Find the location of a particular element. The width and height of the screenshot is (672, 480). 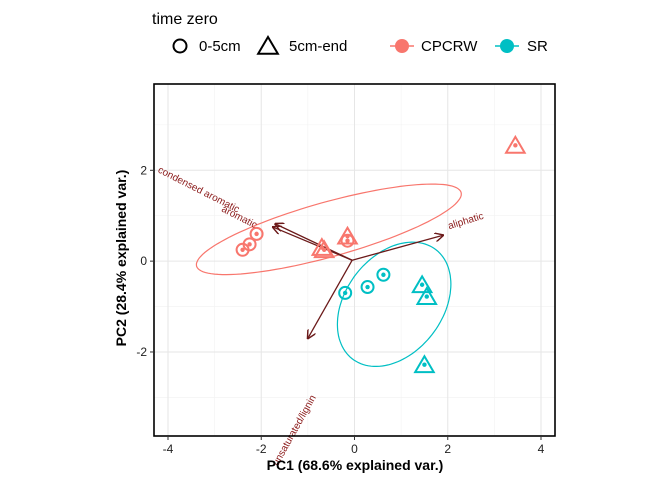

ellipse-cpcrw is located at coordinates (328, 229).